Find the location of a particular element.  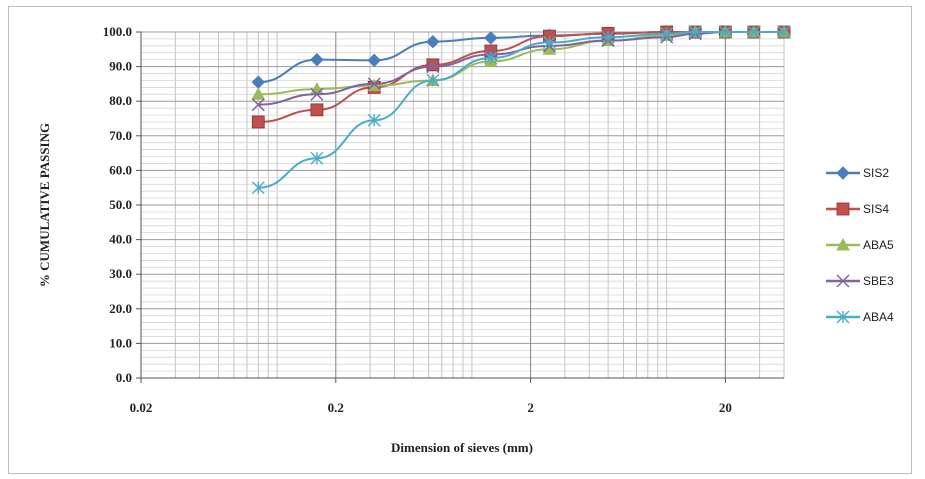

y-tick-label: 60.0 is located at coordinates (120, 169).